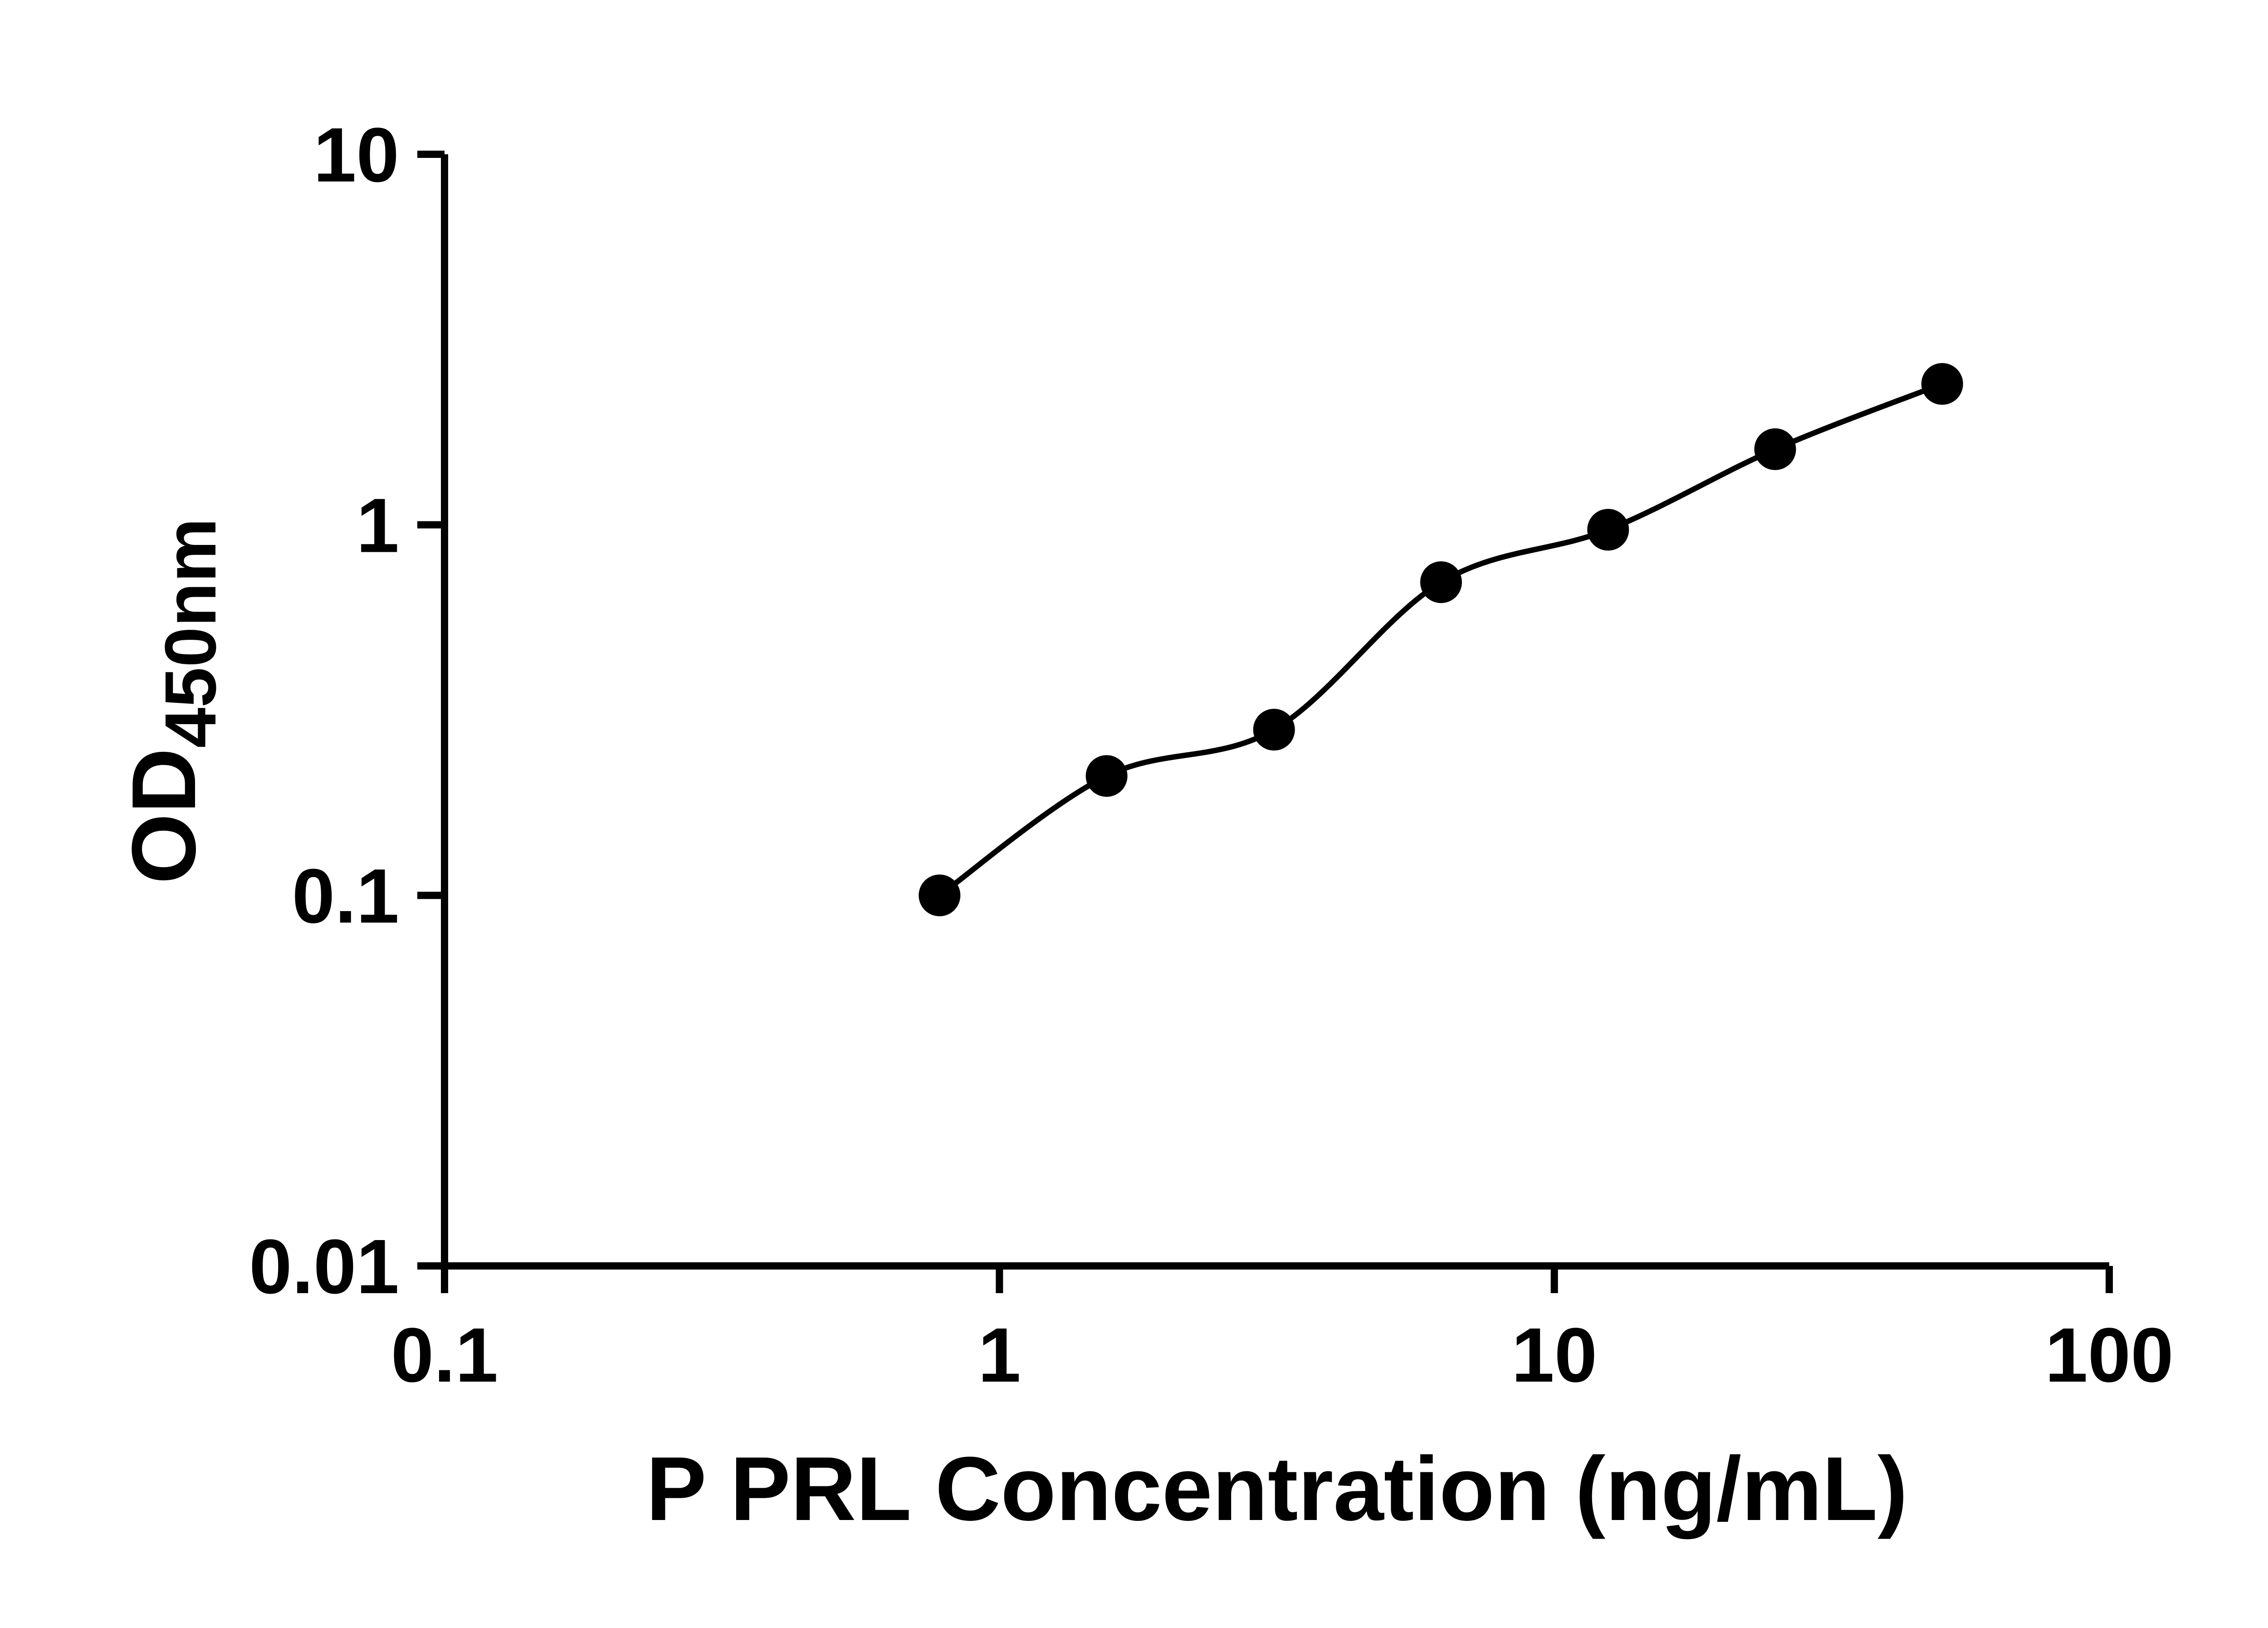 The width and height of the screenshot is (2268, 1628). Describe the element at coordinates (2109, 1355) in the screenshot. I see `x-tick-label: 100` at that location.